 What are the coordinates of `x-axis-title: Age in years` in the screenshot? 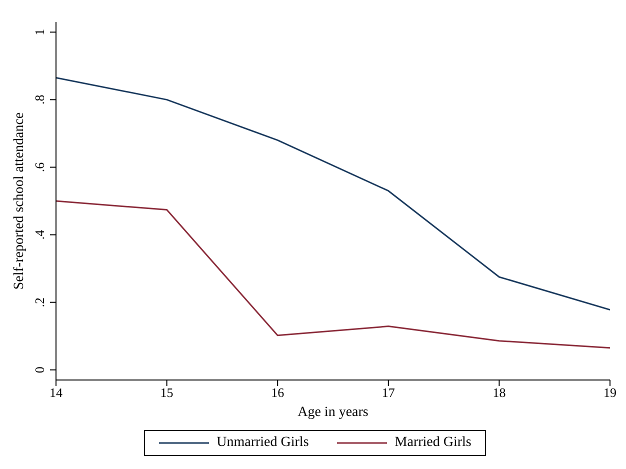 It's located at (333, 412).